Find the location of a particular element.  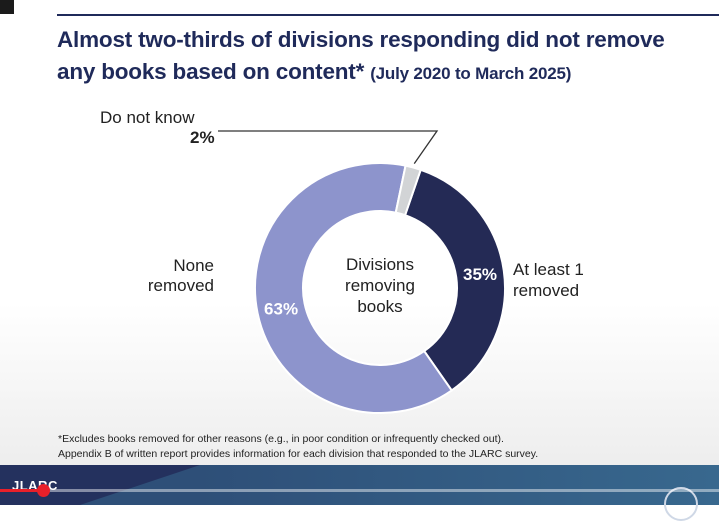

video-progress-knob is located at coordinates (44, 490).